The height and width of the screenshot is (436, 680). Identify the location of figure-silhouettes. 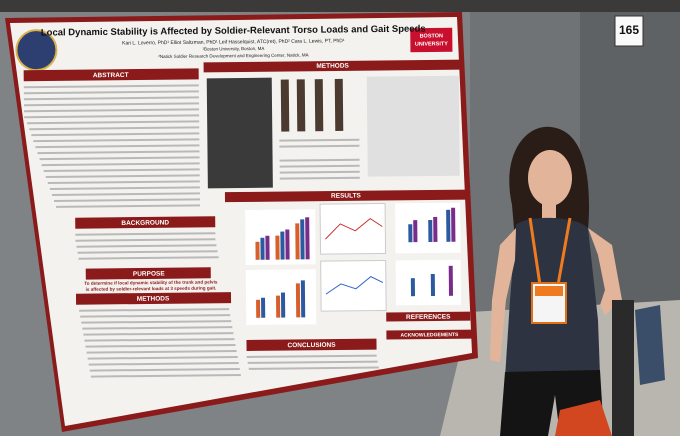
(312, 105).